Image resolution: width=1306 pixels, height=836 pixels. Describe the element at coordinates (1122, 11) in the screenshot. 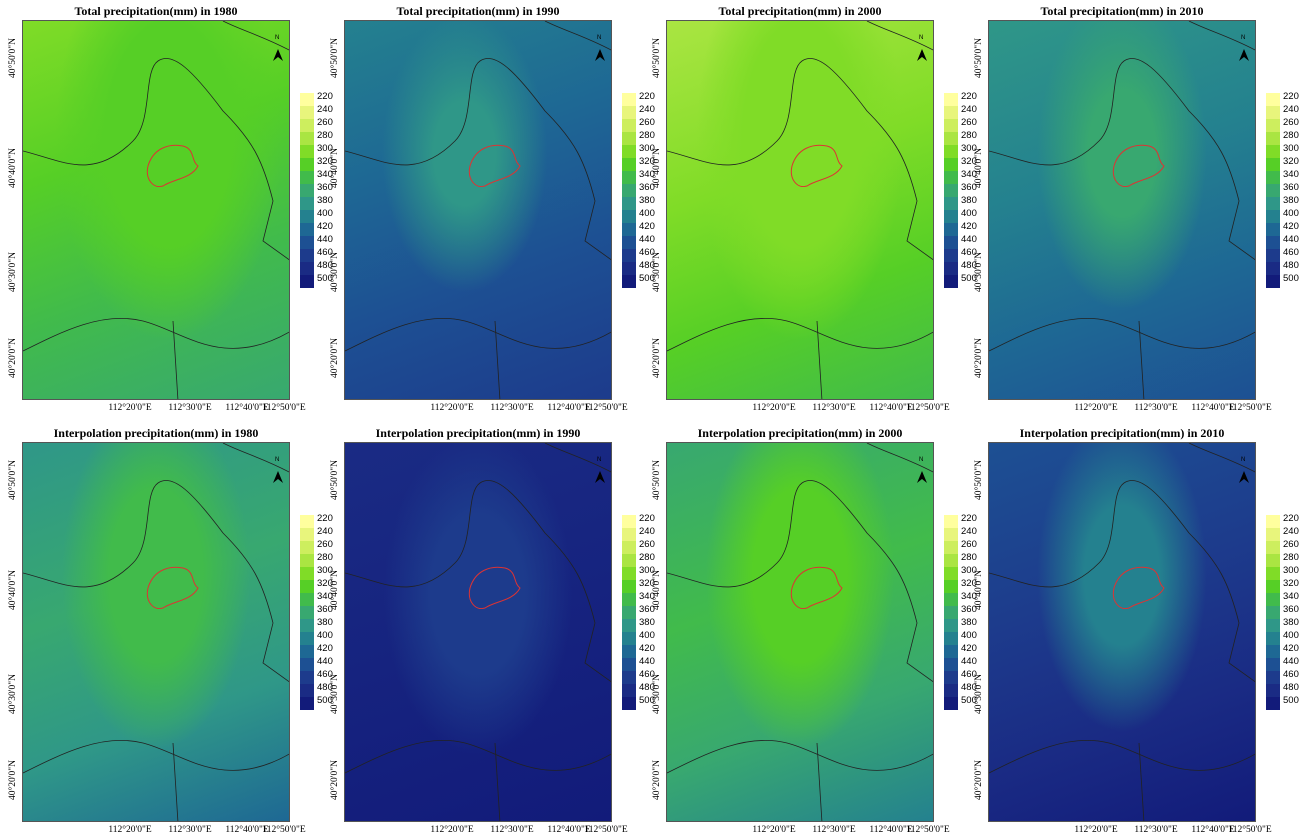

I see `panel-title: Total precipitation(mm) in 2010` at that location.